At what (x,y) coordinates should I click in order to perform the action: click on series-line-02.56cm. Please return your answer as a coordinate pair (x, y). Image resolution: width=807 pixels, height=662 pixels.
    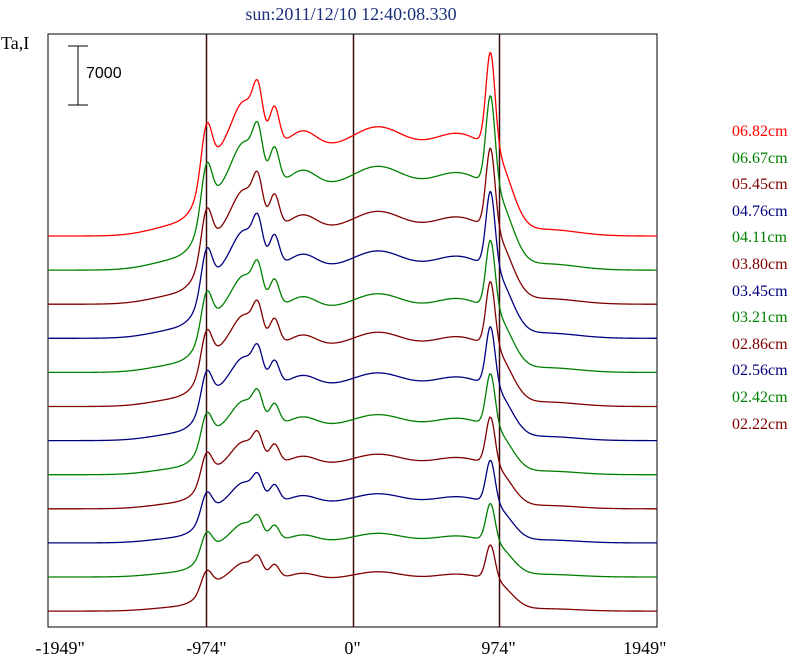
    Looking at the image, I should click on (352, 501).